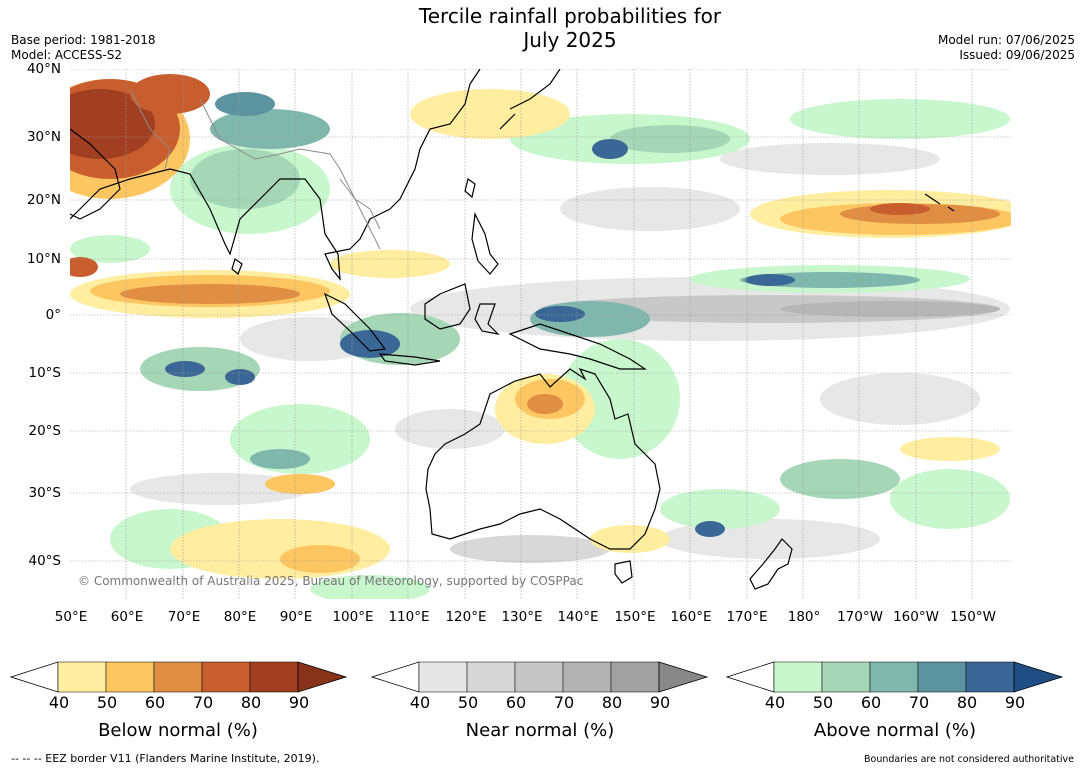 This screenshot has width=1085, height=770. What do you see at coordinates (184, 617) in the screenshot?
I see `lon-label-70e: 70°E` at bounding box center [184, 617].